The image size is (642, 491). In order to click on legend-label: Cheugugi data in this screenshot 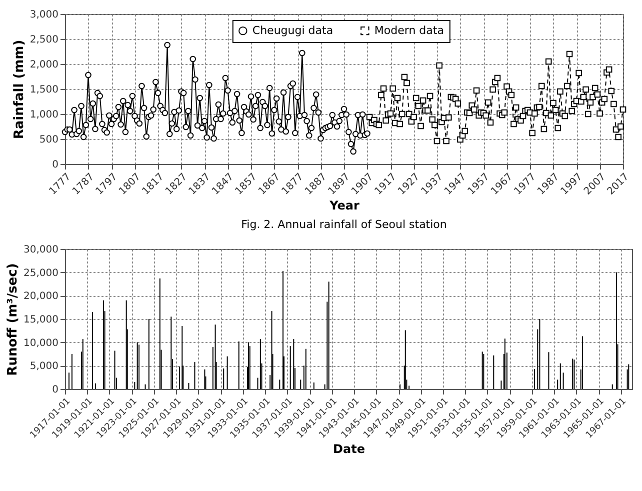, I will do `click(293, 30)`.